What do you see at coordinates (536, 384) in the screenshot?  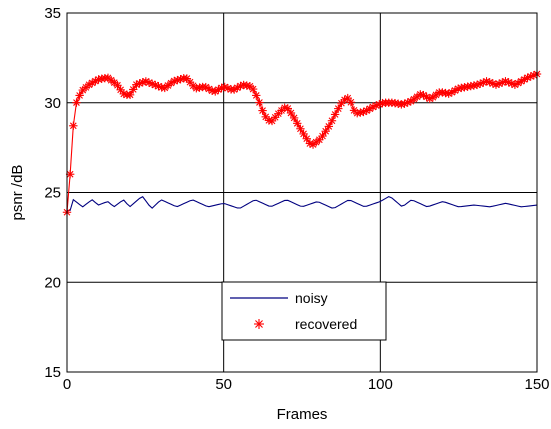 I see `x-tick-label: 150` at bounding box center [536, 384].